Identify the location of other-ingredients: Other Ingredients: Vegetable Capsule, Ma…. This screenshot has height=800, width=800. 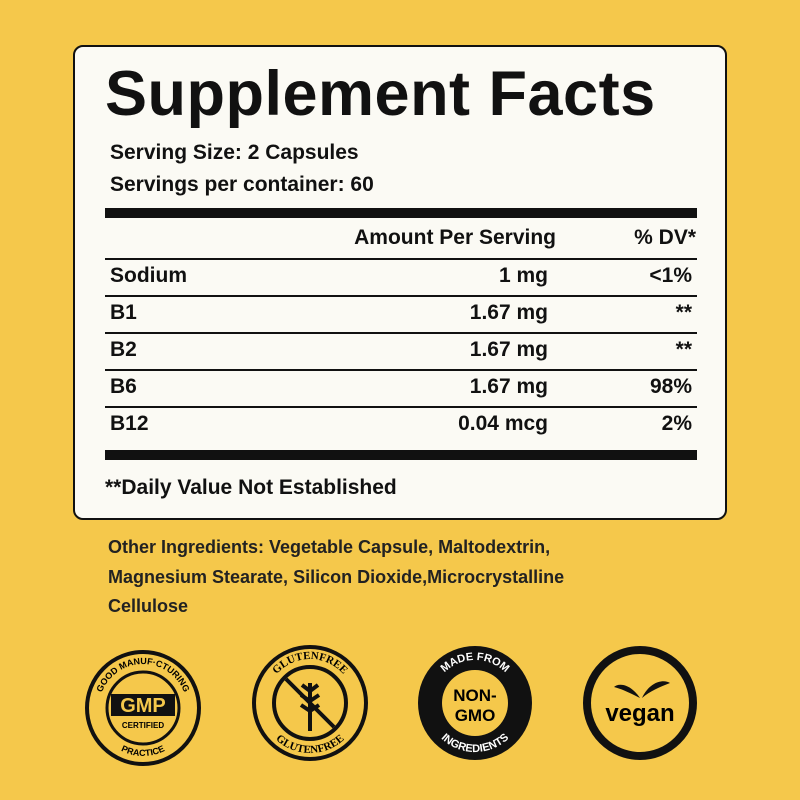
(329, 547).